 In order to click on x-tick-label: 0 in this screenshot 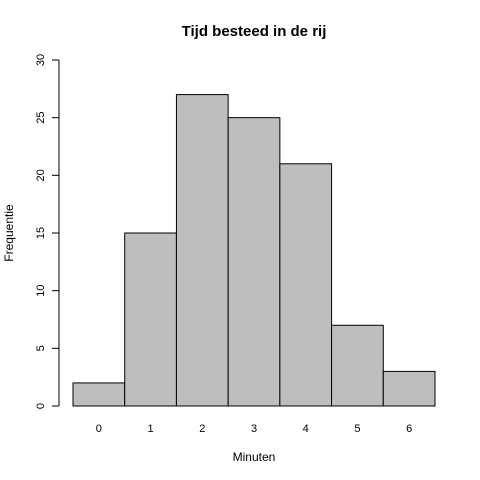, I will do `click(99, 429)`.